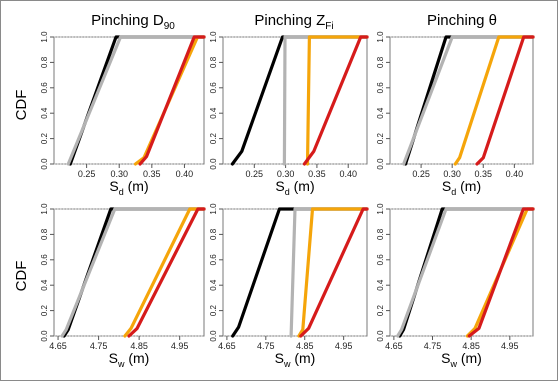  I want to click on panel-top-left: 0.0 0.2 0.4 0.6 0.8 1.0 0.25 0.30 0.35 0.40 Sd (m), so click(123, 114).